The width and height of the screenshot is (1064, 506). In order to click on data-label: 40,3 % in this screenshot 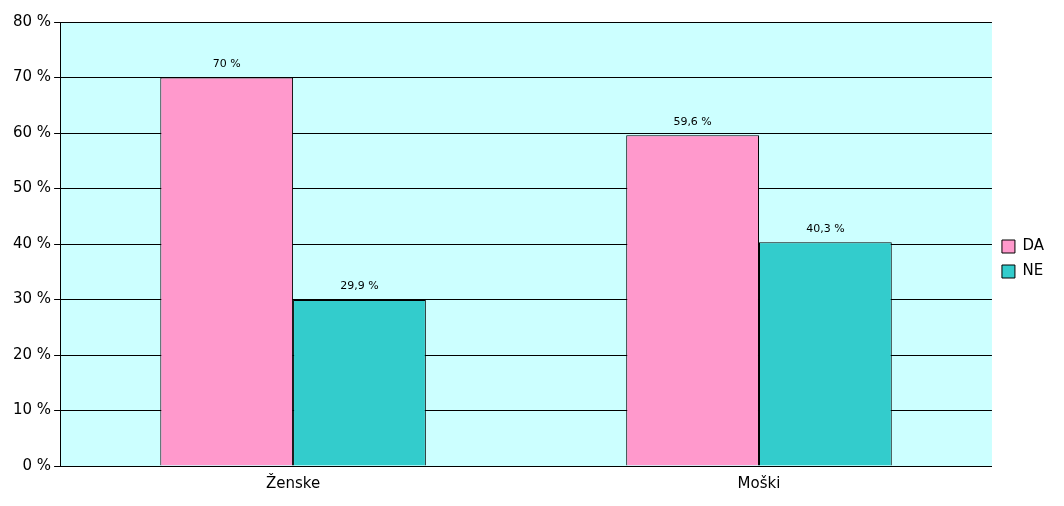, I will do `click(825, 228)`.